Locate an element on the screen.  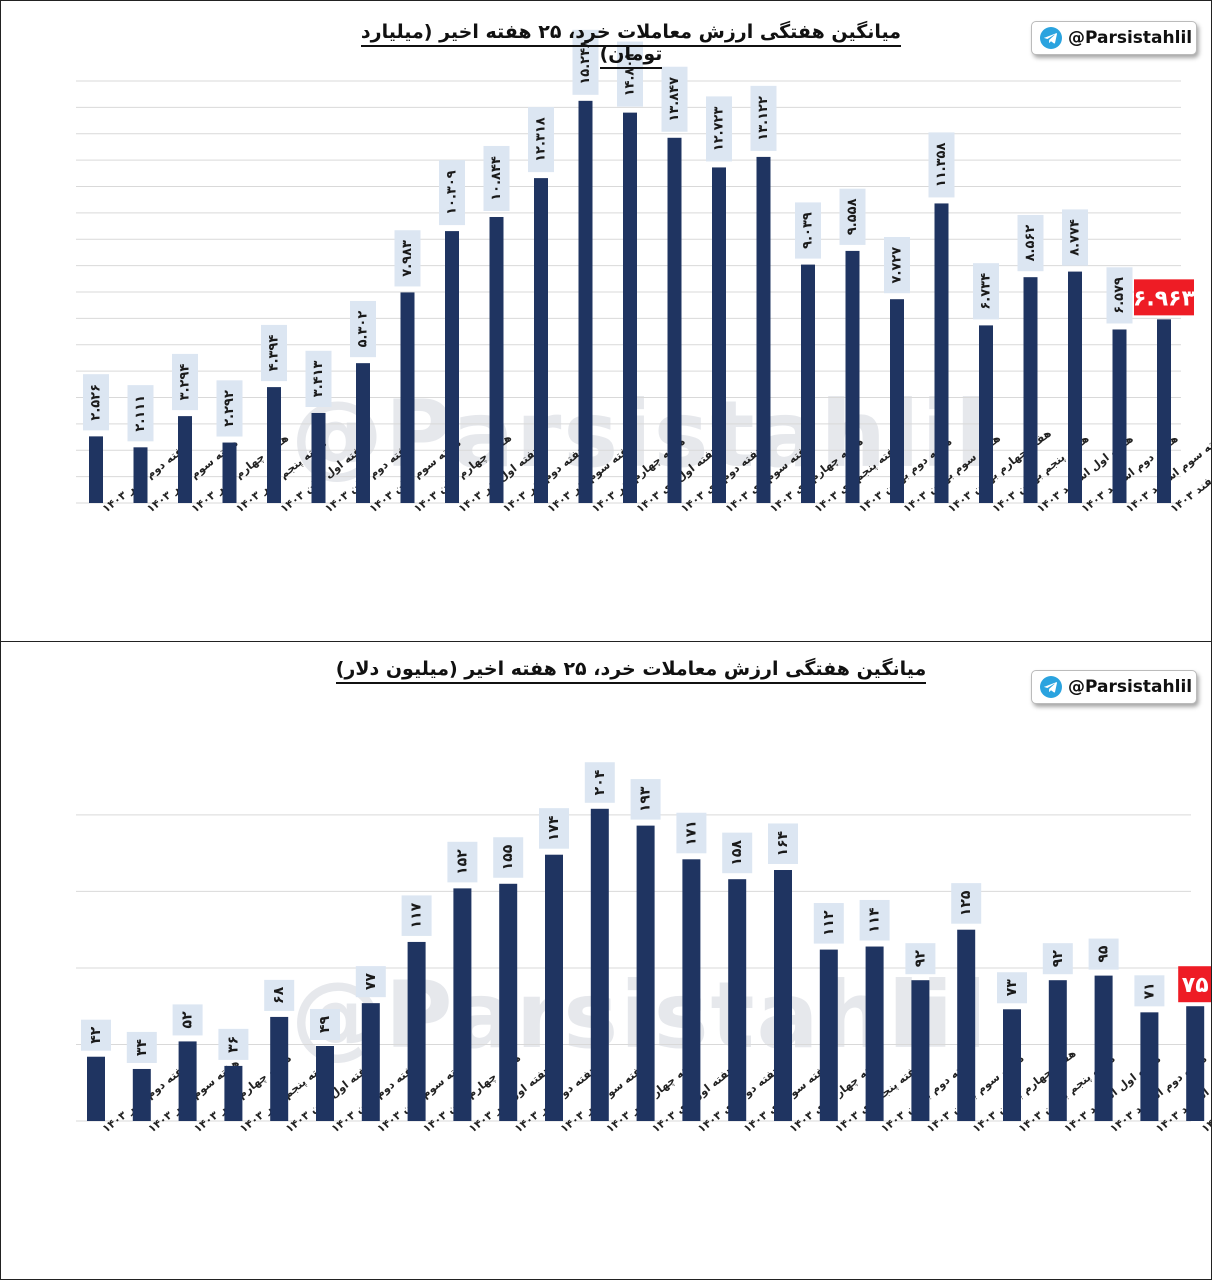
data-label-group: ۱۷۱ is located at coordinates (691, 833).